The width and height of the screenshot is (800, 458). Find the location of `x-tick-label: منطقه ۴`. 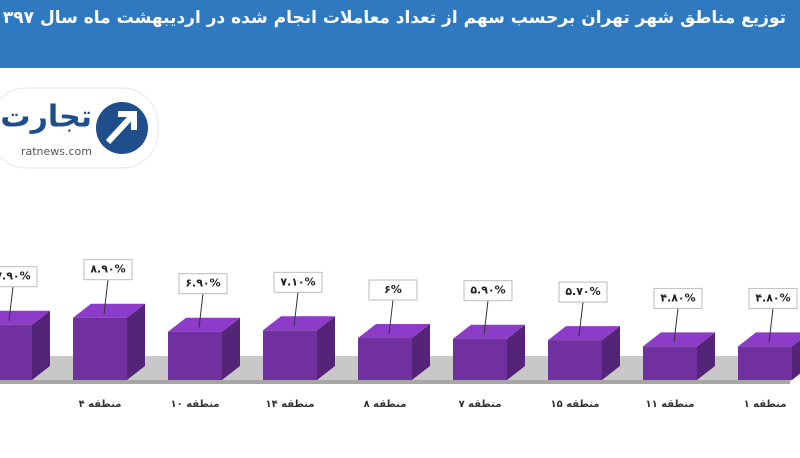

x-tick-label: منطقه ۴ is located at coordinates (100, 404).